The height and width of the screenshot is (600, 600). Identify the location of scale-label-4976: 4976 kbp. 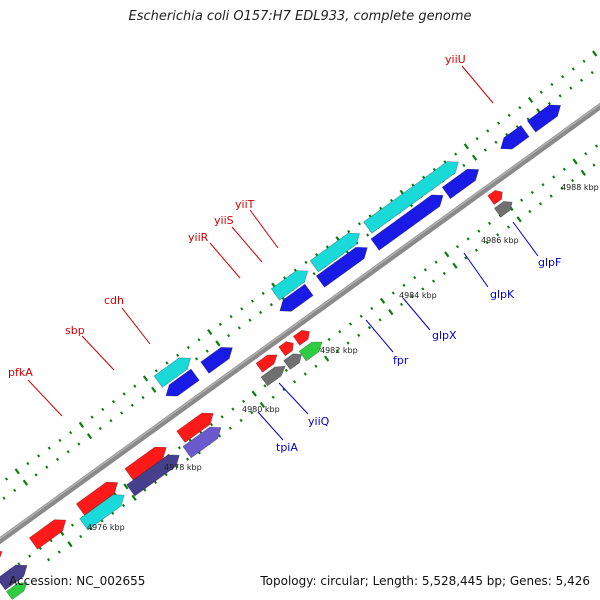
(106, 527).